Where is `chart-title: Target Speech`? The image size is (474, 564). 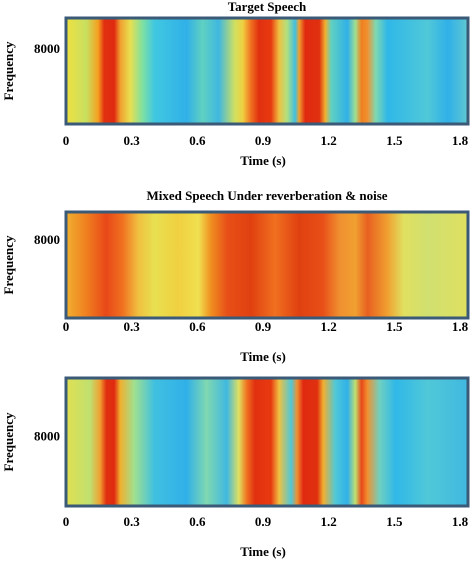 chart-title: Target Speech is located at coordinates (267, 7).